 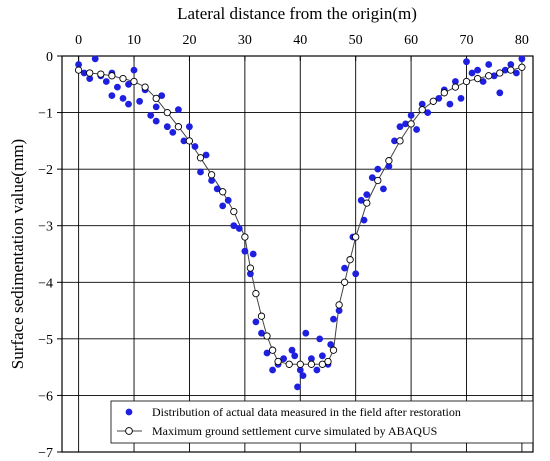 What do you see at coordinates (522, 40) in the screenshot?
I see `x-tick-label: 80` at bounding box center [522, 40].